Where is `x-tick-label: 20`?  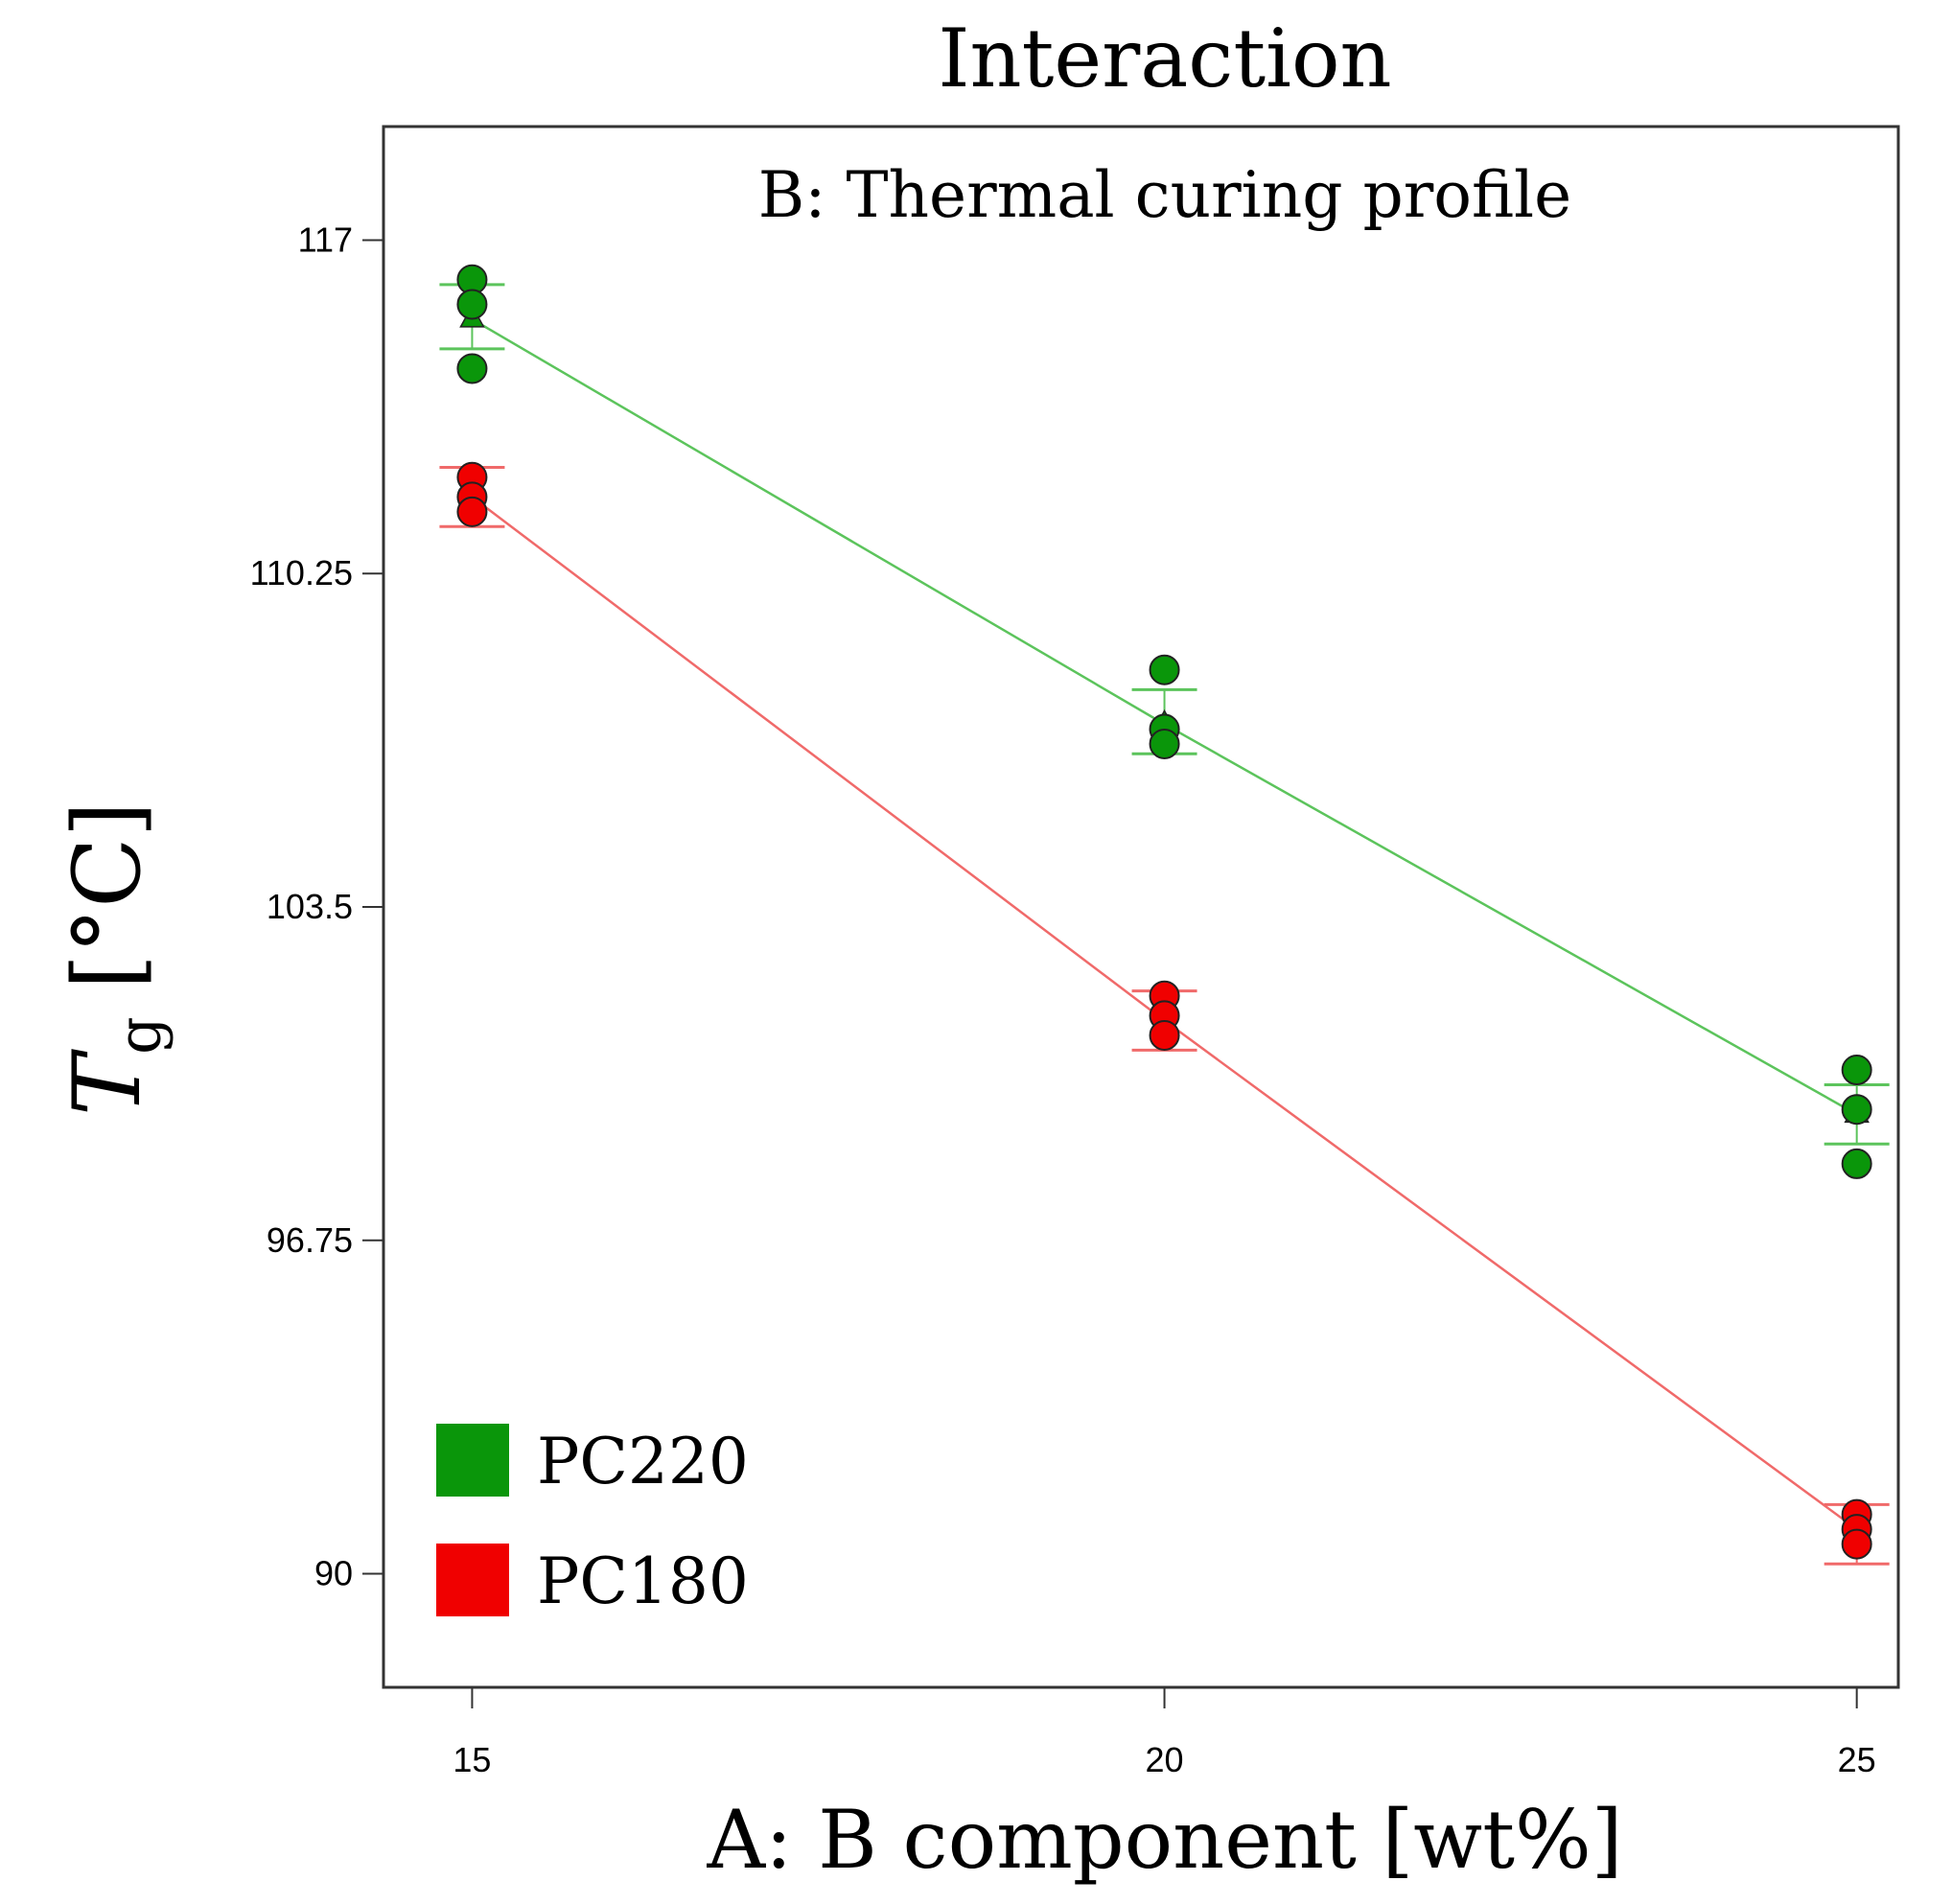 x-tick-label: 20 is located at coordinates (1165, 1760).